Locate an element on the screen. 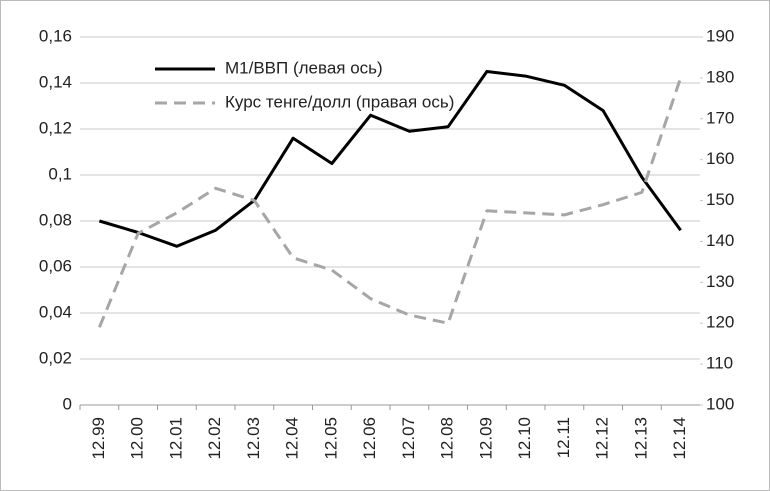 This screenshot has height=491, width=770. y2-tick-label: 190 is located at coordinates (720, 35).